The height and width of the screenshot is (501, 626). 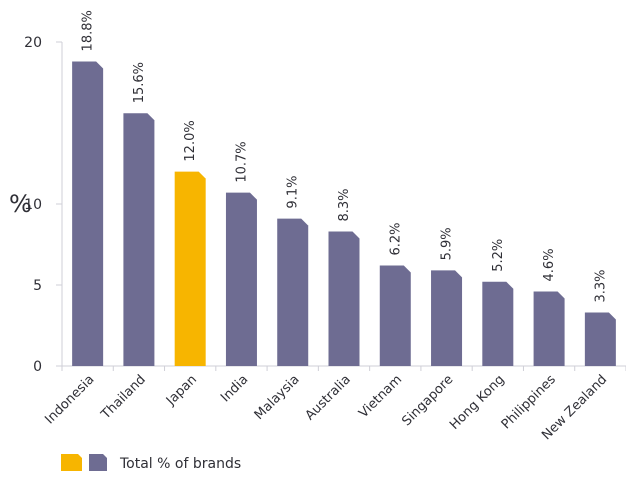 I want to click on bar-new-zealand, so click(x=600, y=339).